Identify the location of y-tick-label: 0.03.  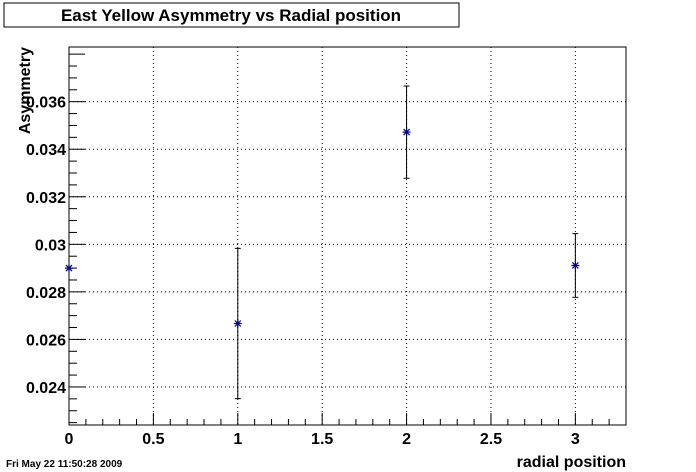
(50, 245).